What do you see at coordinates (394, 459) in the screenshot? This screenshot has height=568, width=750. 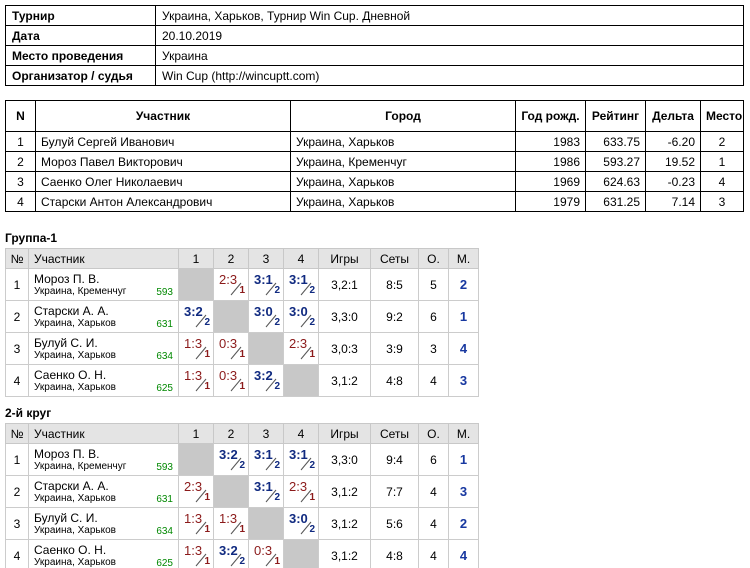 I see `sets: 9:4` at bounding box center [394, 459].